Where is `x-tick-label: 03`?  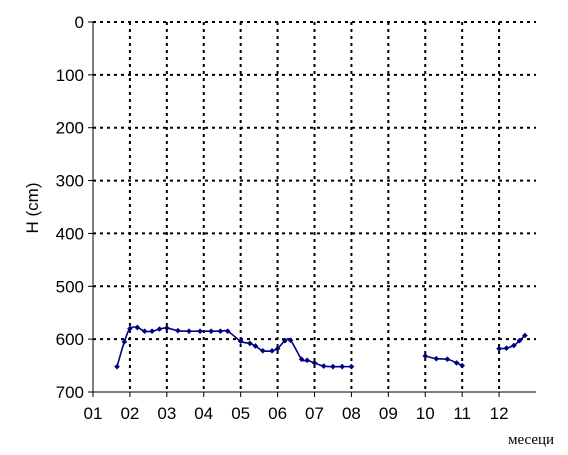
x-tick-label: 03 is located at coordinates (166, 413).